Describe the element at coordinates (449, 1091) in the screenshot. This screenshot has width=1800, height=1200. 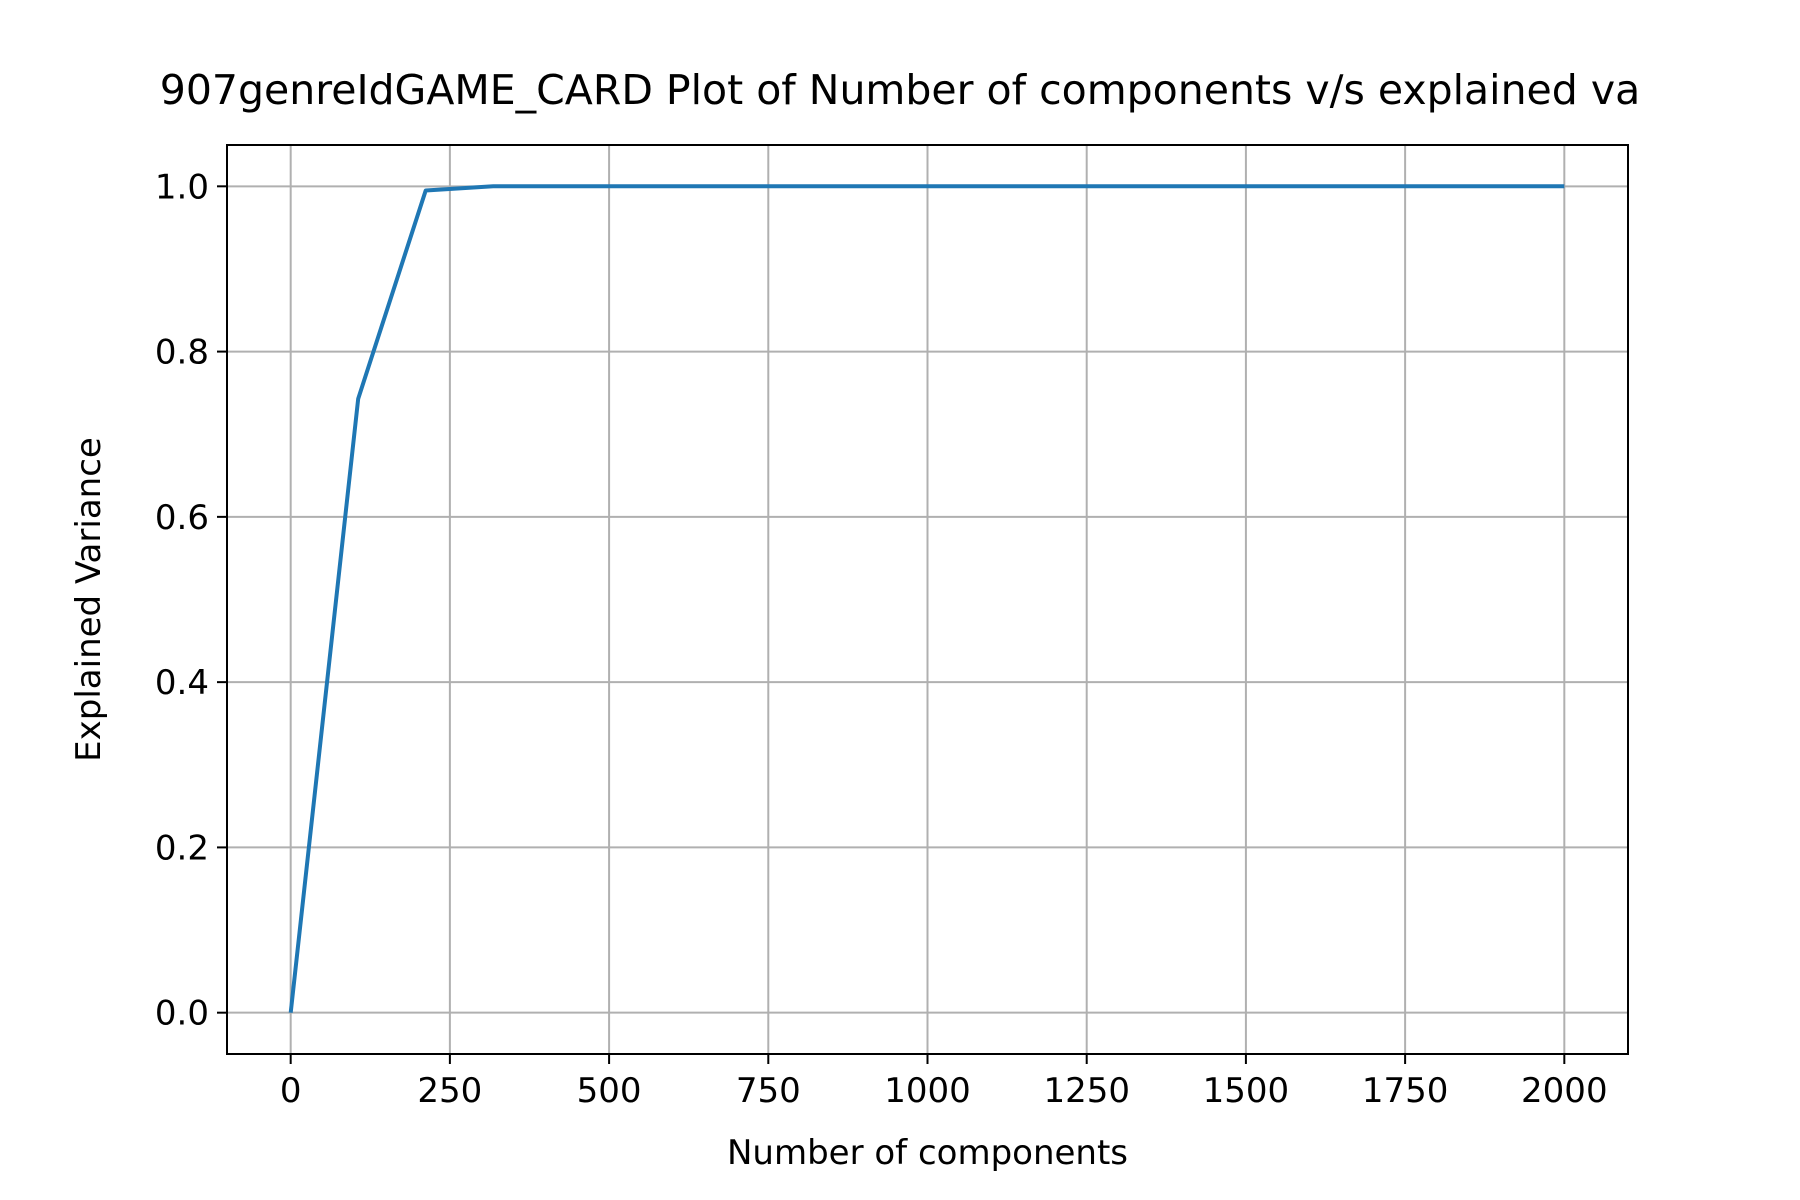
I see `x-tick-label: 250` at that location.